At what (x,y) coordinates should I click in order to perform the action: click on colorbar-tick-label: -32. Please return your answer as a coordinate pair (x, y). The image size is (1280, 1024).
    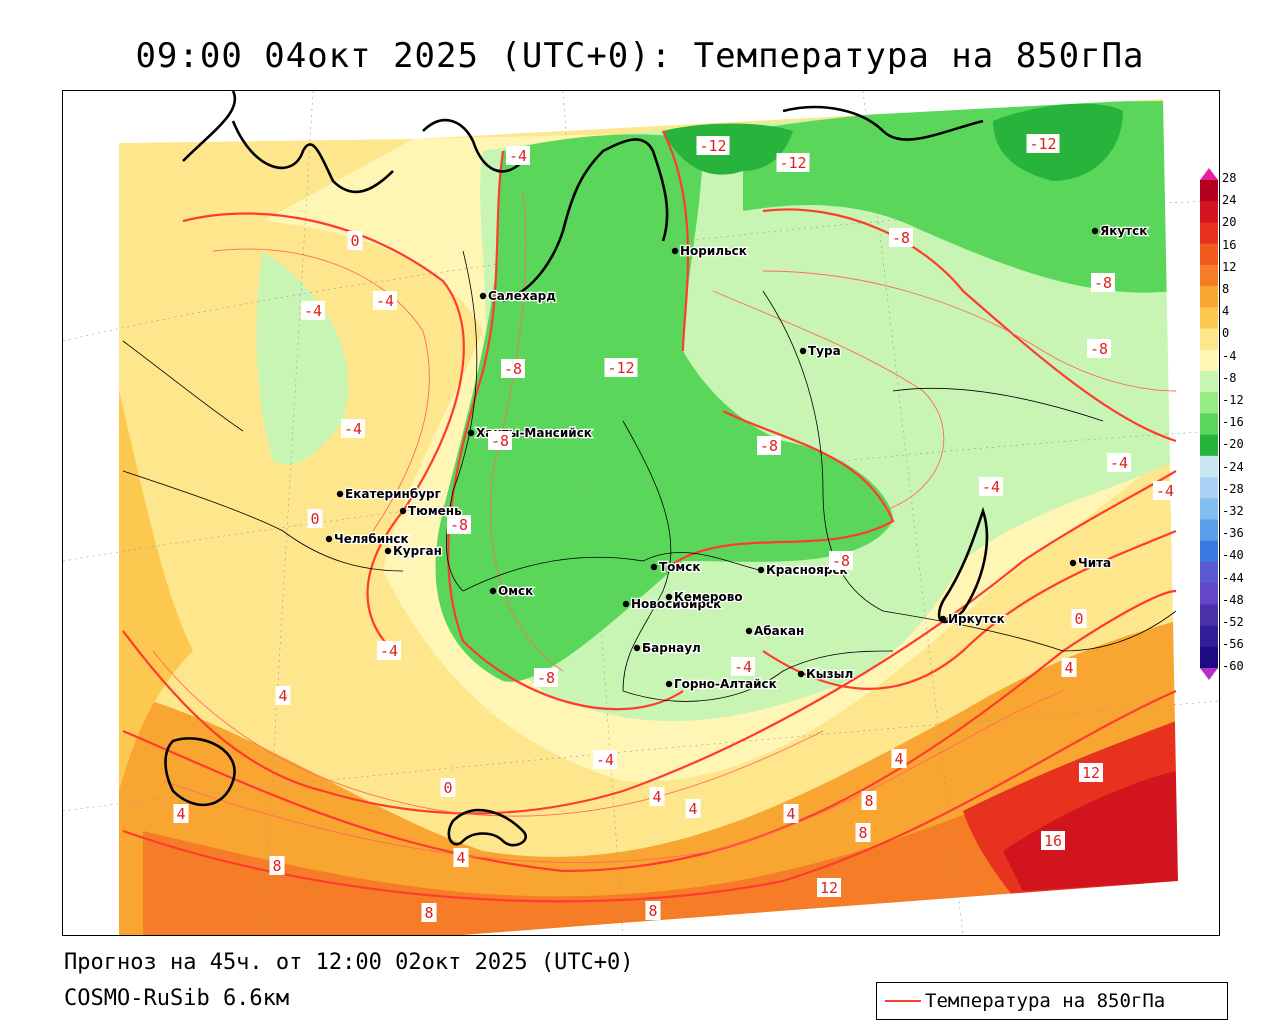
    Looking at the image, I should click on (1233, 511).